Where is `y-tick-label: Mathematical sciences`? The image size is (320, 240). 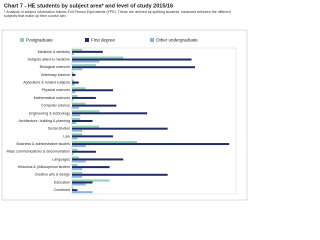
y-tick-label: Mathematical sciences is located at coordinates (52, 98).